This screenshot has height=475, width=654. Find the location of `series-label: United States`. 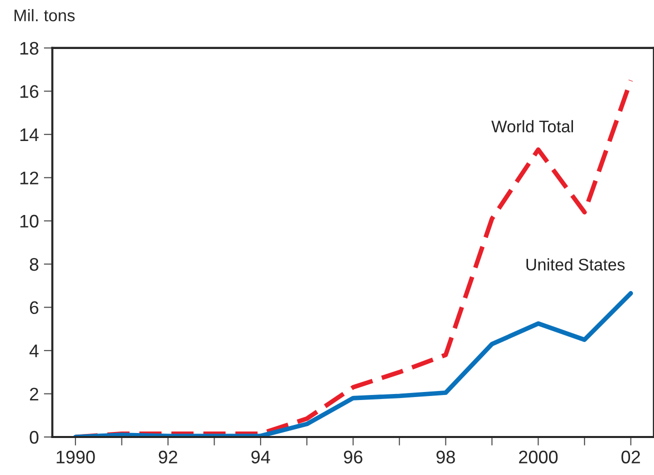

series-label: United States is located at coordinates (575, 264).